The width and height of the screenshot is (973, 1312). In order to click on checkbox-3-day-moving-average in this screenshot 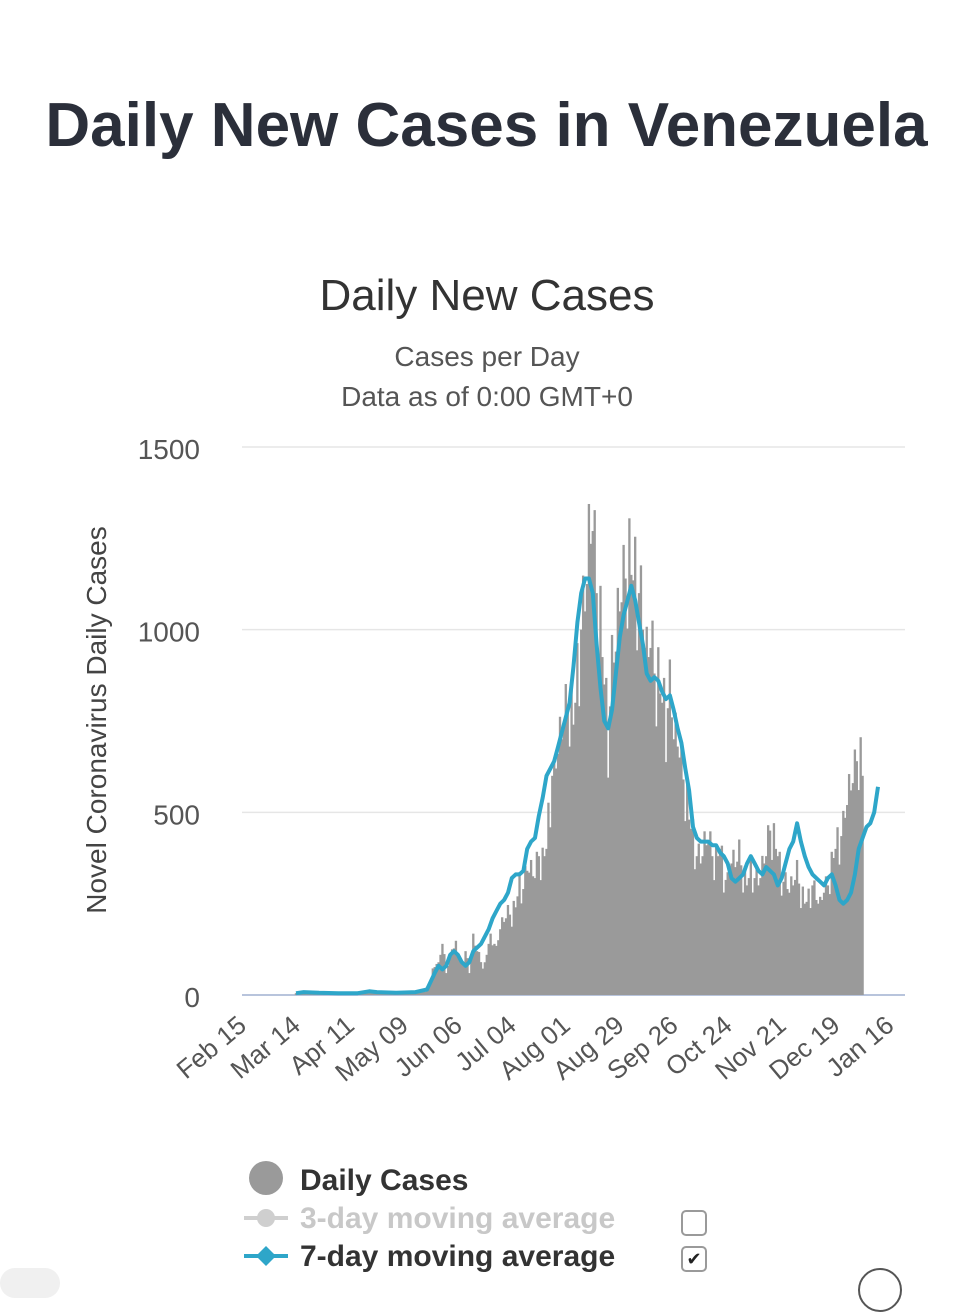, I will do `click(694, 1223)`.